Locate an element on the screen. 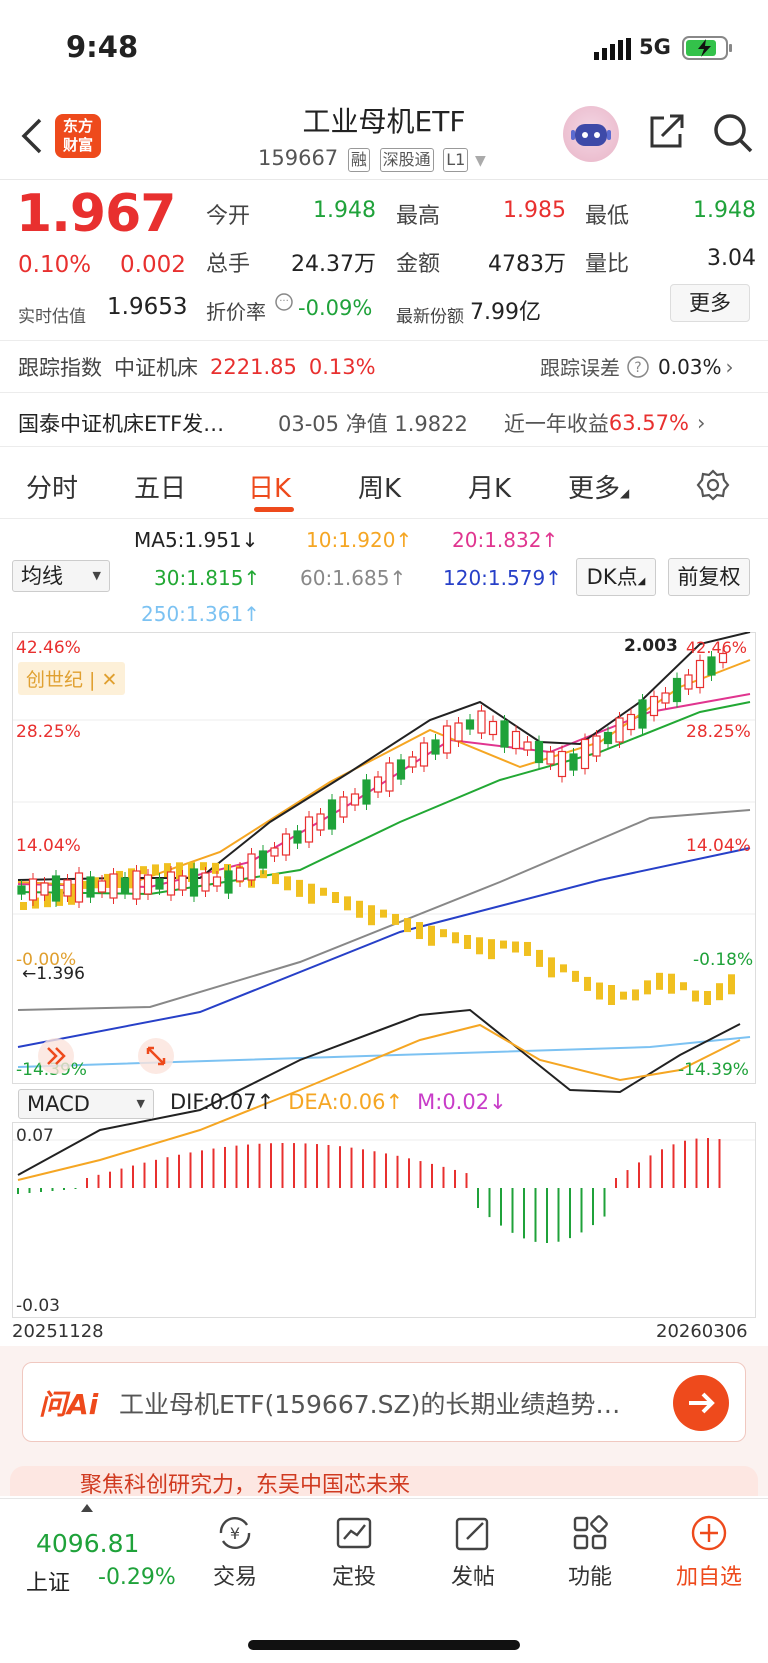 The width and height of the screenshot is (768, 1663). arrow-right-icon is located at coordinates (702, 1403).